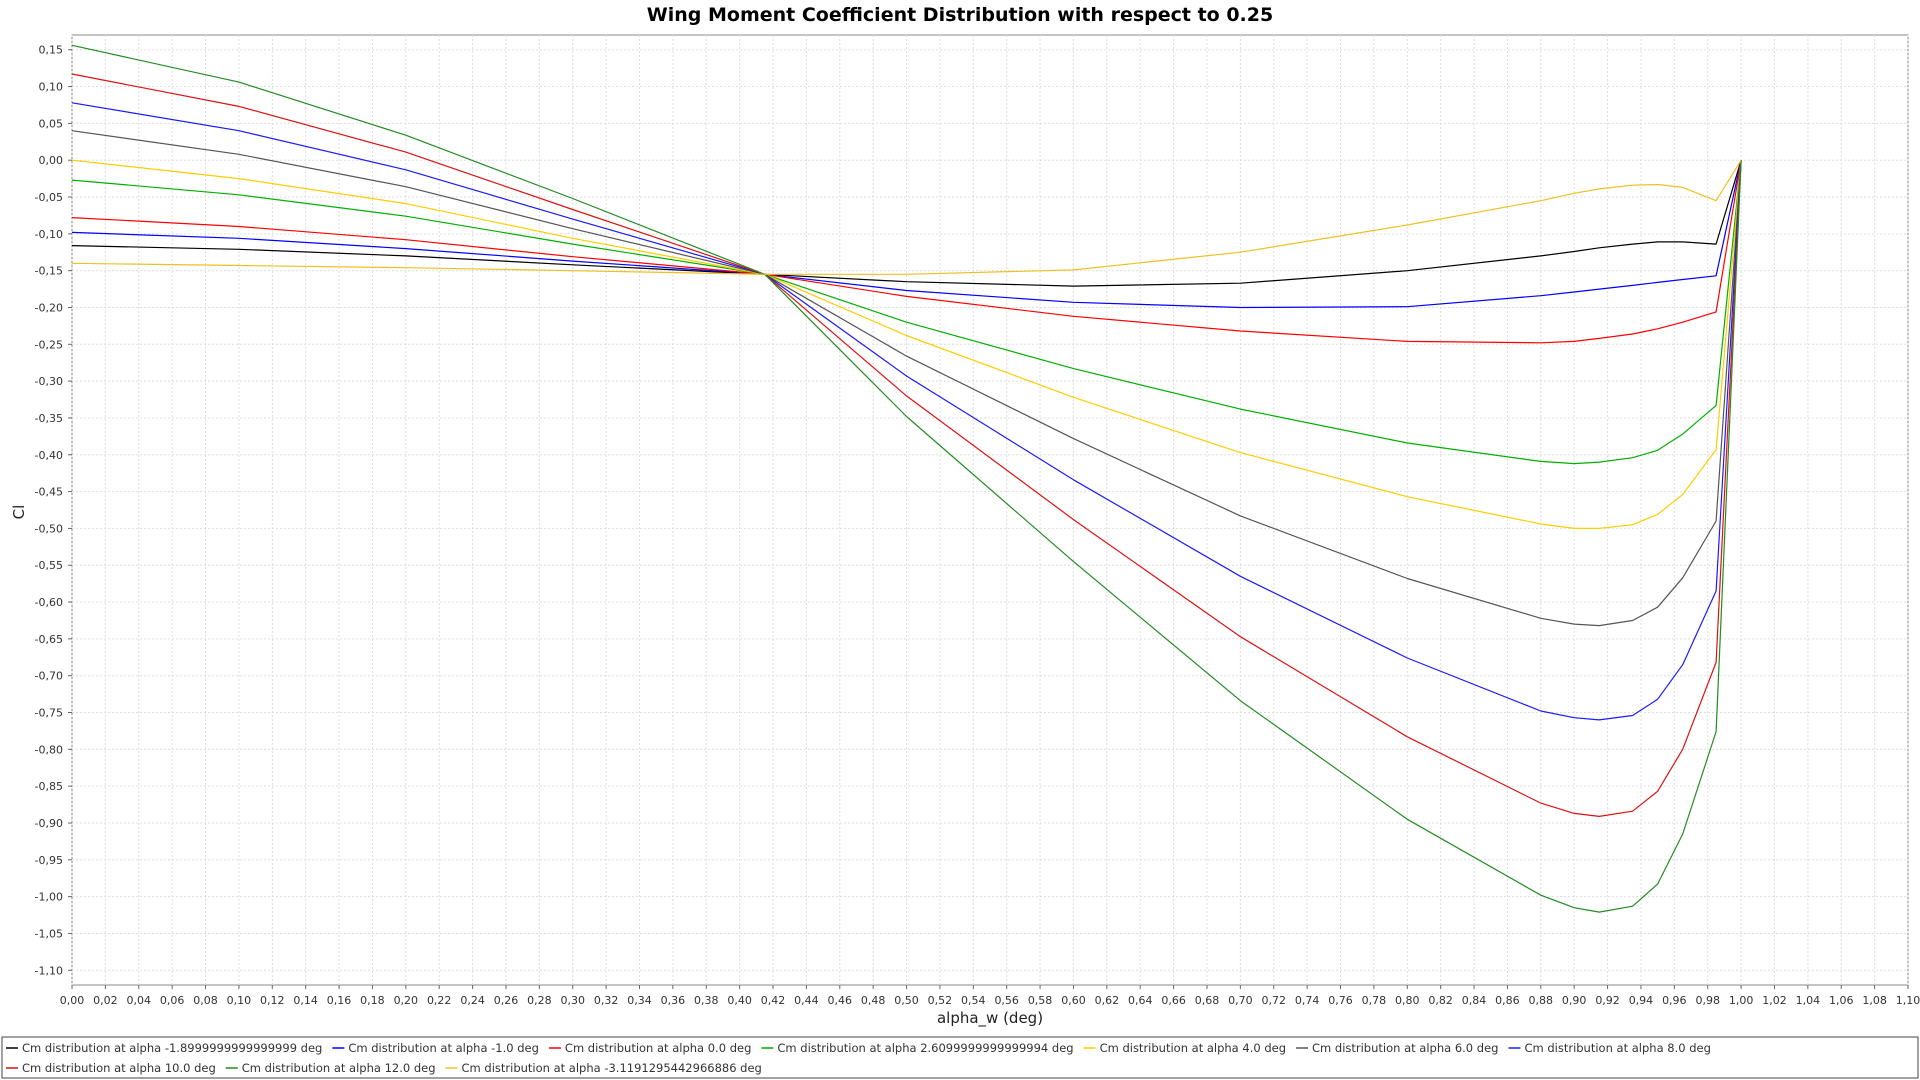  Describe the element at coordinates (1340, 1000) in the screenshot. I see `x-tick-label: 0,76` at that location.